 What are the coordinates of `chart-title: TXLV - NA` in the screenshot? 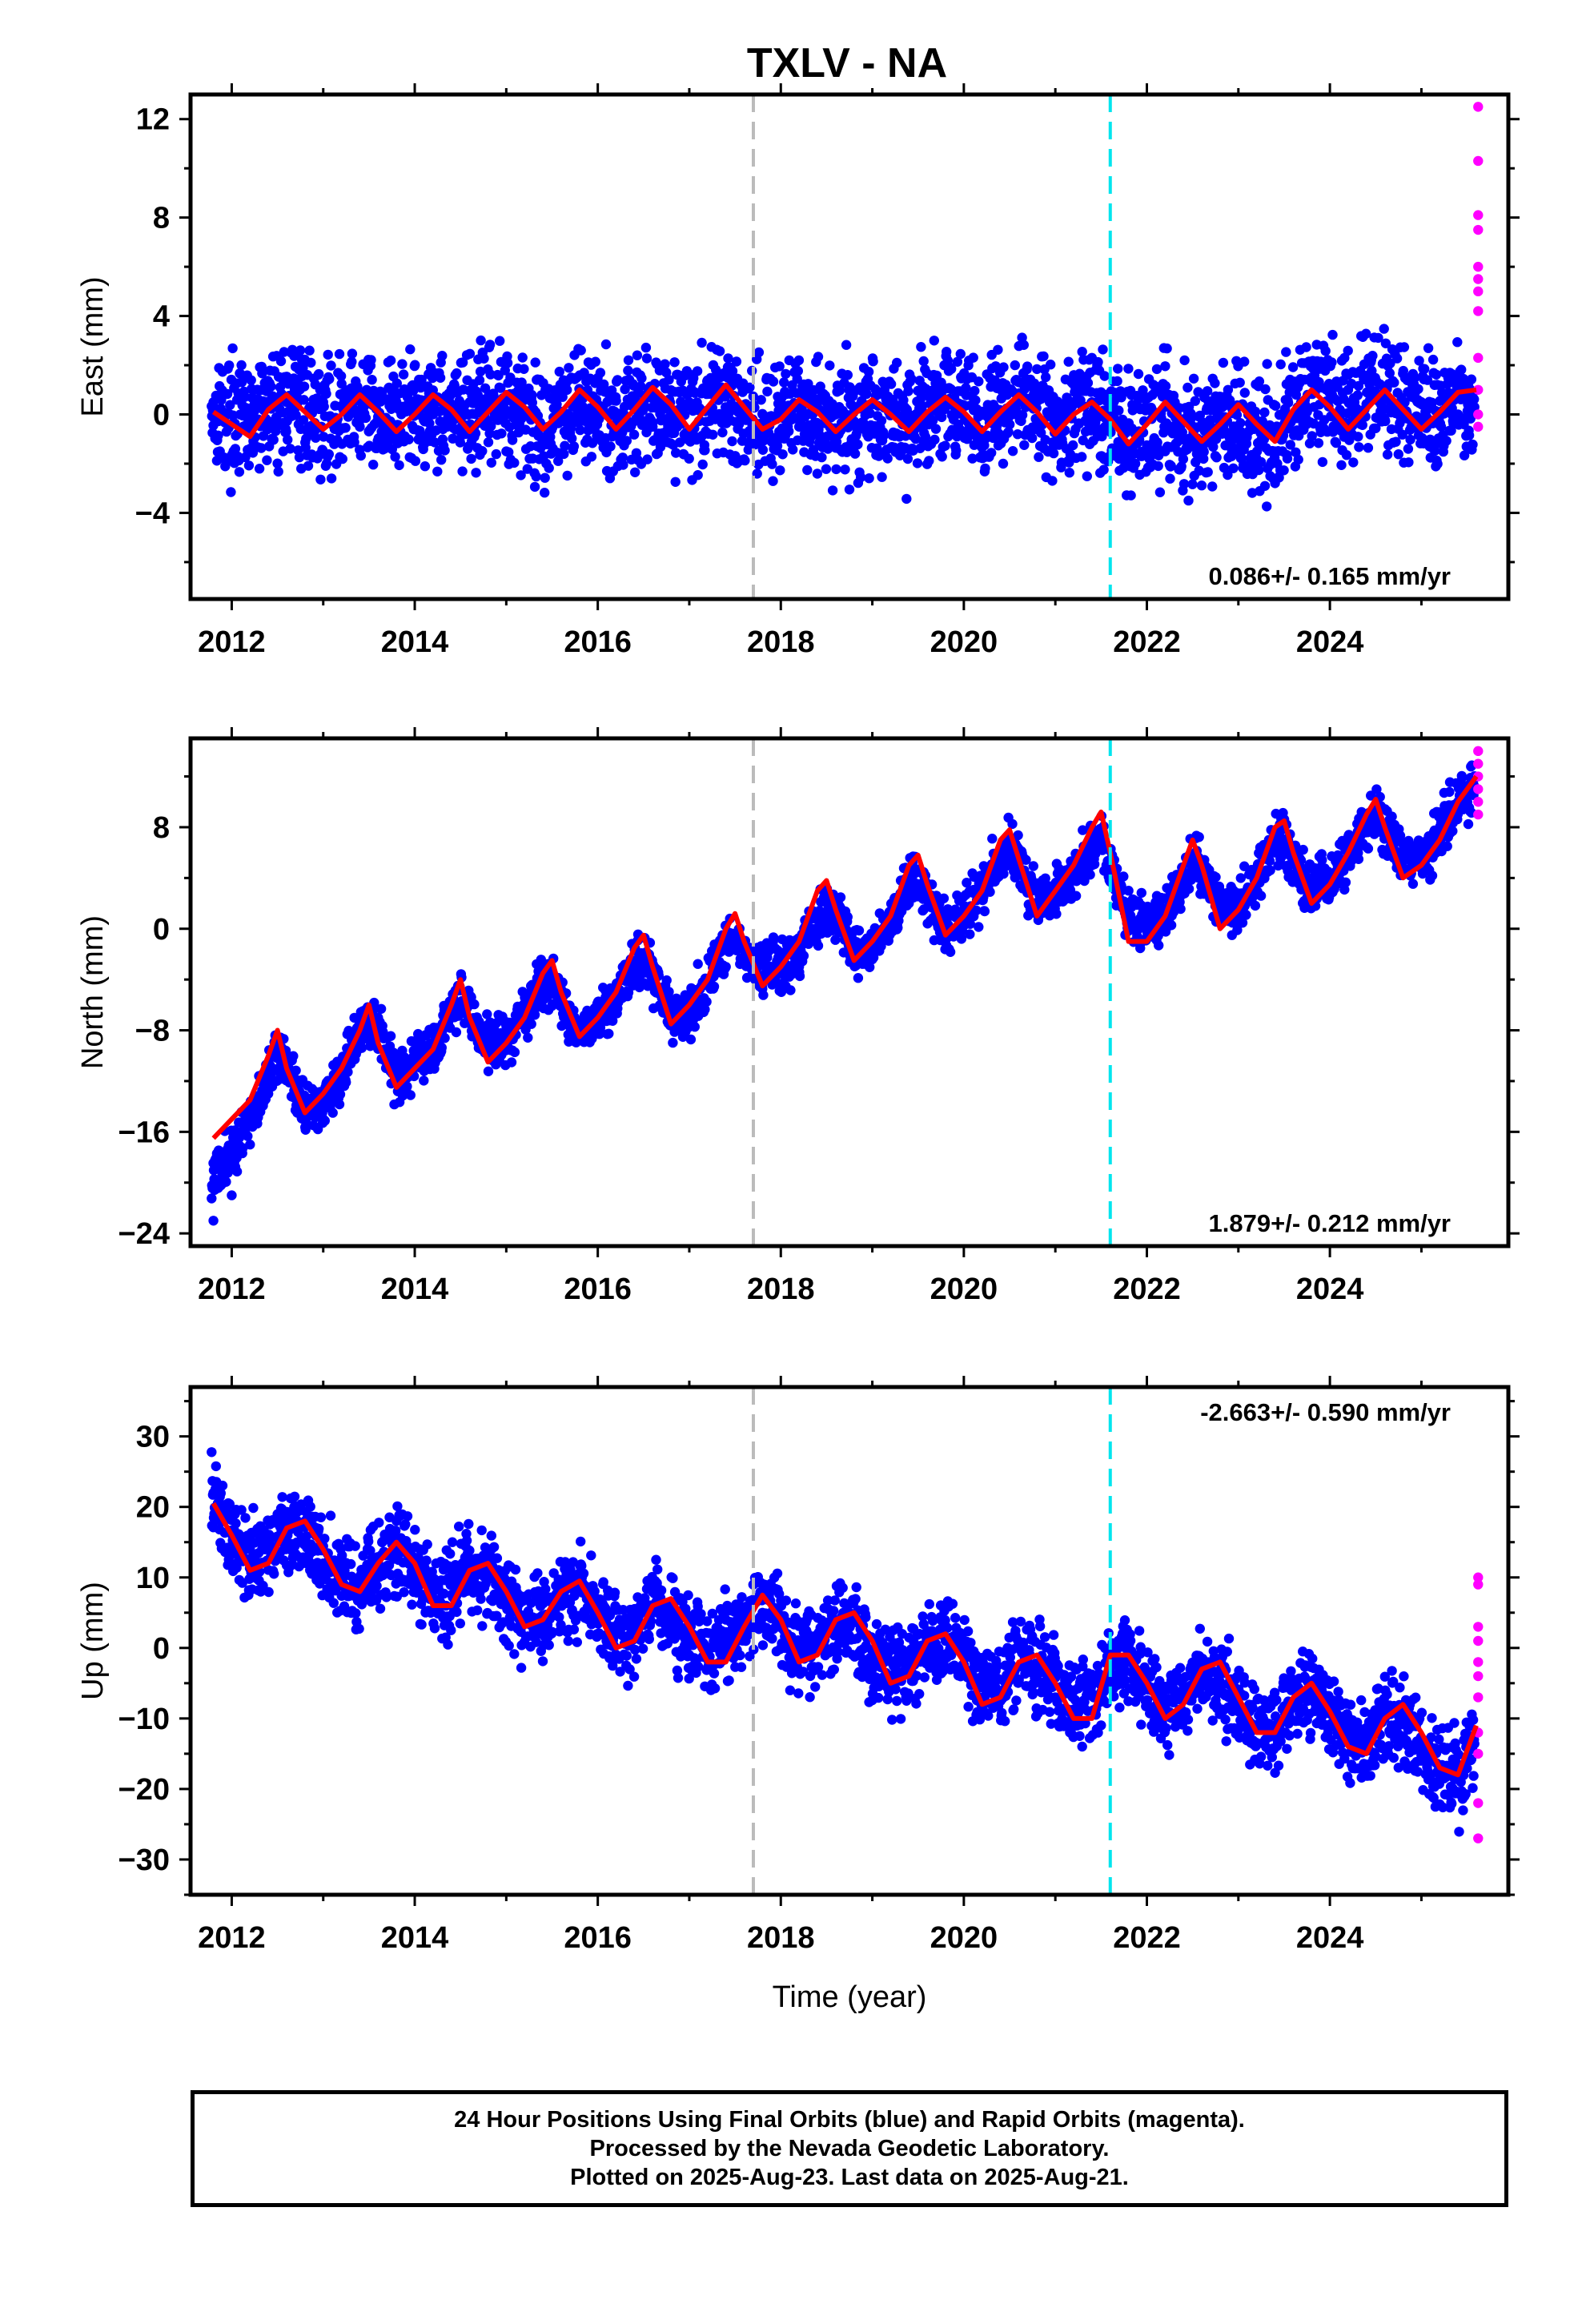 It's located at (847, 63).